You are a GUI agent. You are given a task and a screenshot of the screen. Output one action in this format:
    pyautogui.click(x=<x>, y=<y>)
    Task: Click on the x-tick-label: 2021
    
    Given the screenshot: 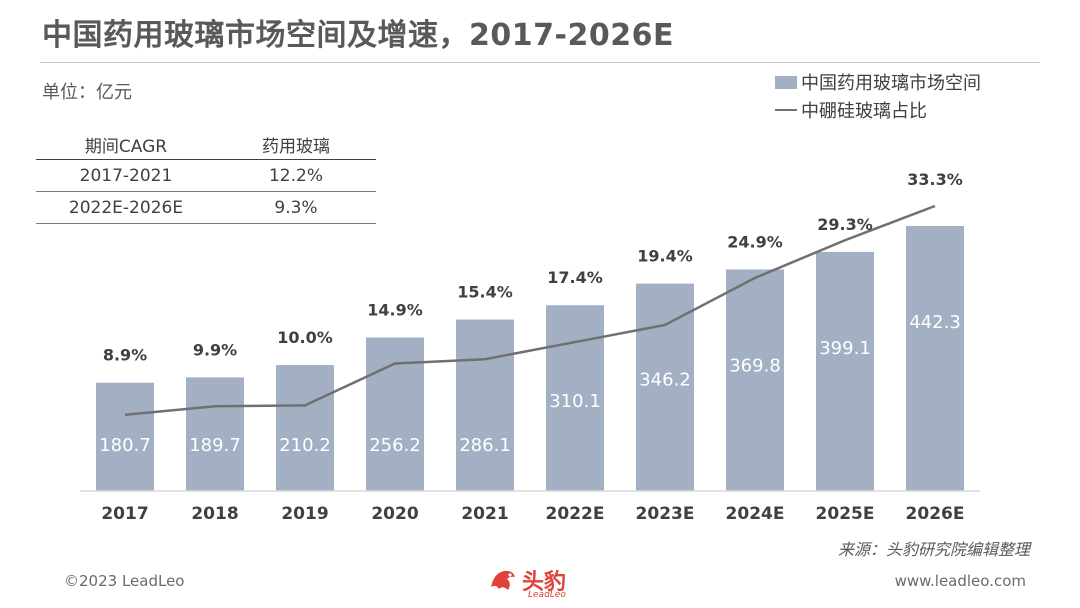 What is the action you would take?
    pyautogui.click(x=484, y=514)
    